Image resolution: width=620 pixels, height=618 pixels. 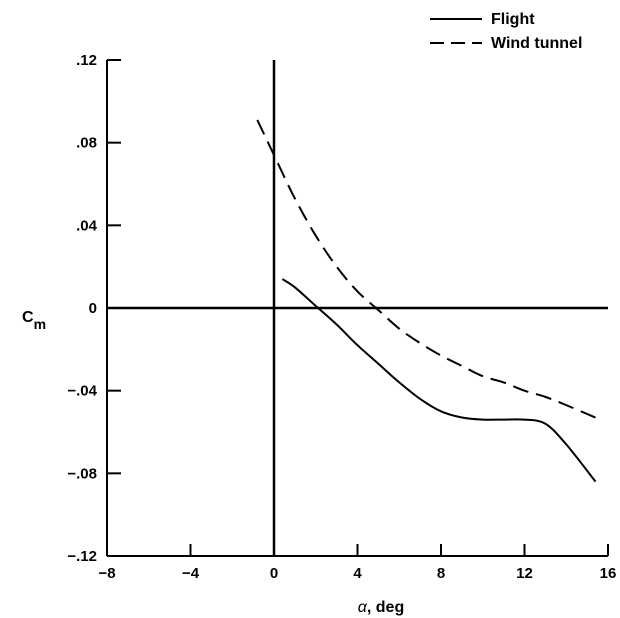 What do you see at coordinates (191, 573) in the screenshot?
I see `x-tick-label: −4` at bounding box center [191, 573].